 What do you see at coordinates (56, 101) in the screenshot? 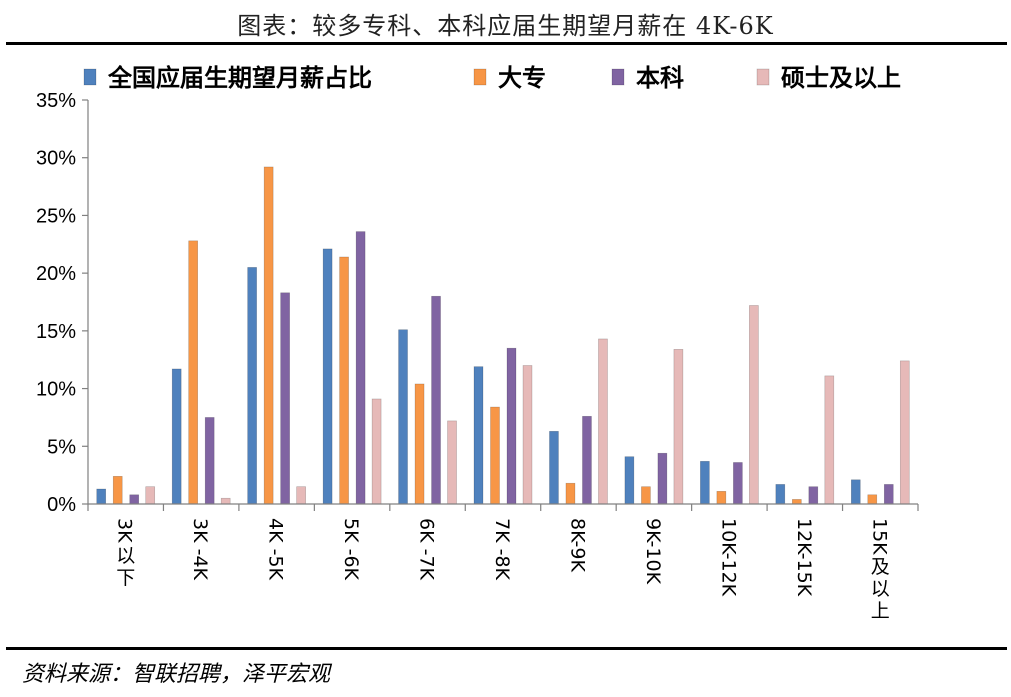
I see `y-tick-label: 35%` at bounding box center [56, 101].